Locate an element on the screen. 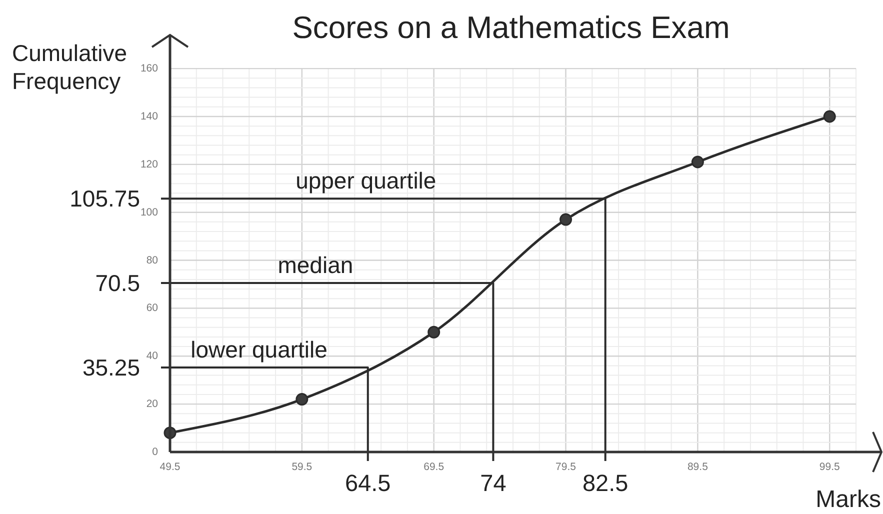 The image size is (883, 514). y-tick-label: 140 is located at coordinates (149, 116).